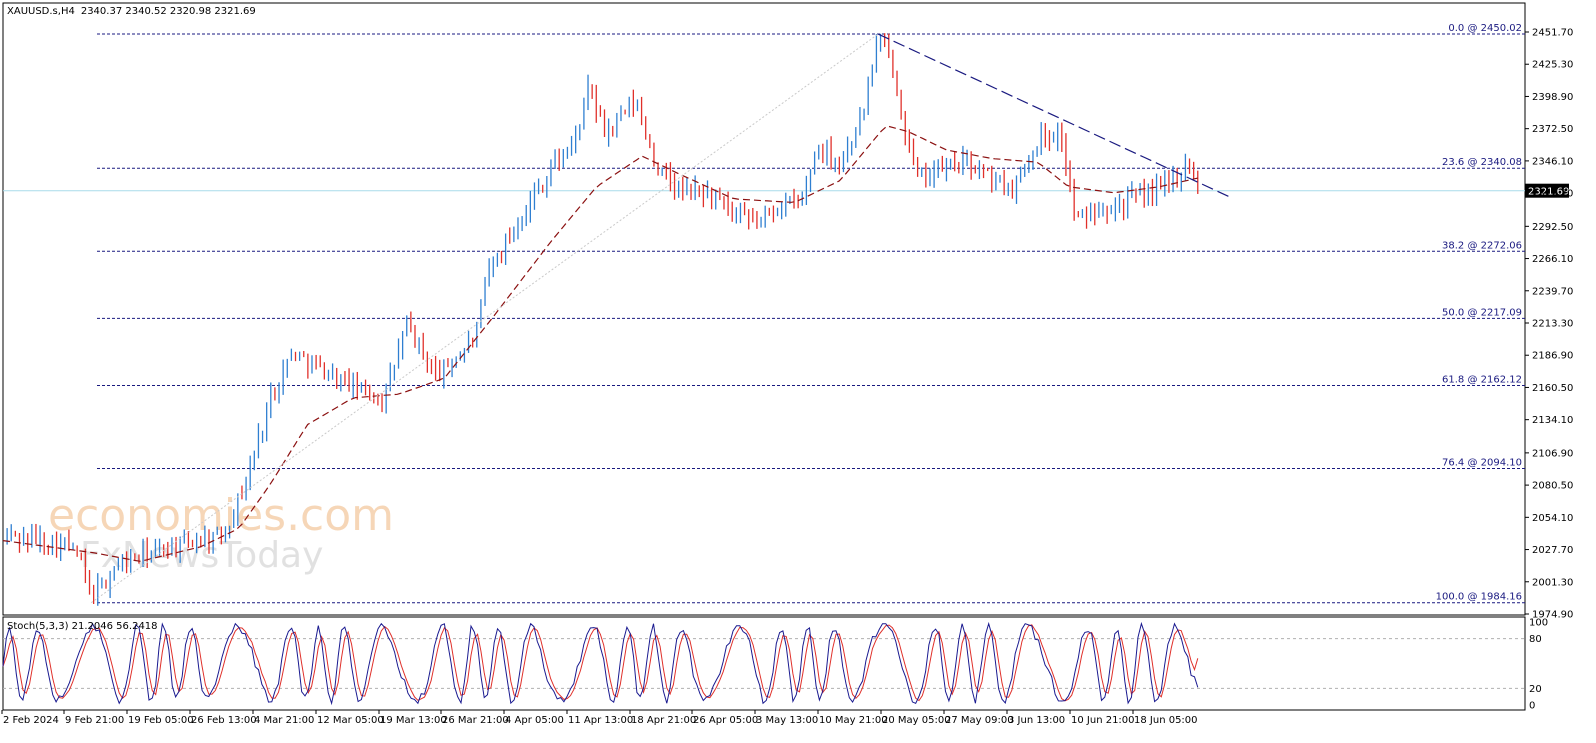  I want to click on y-tick-label: 2054.10, so click(1552, 518).